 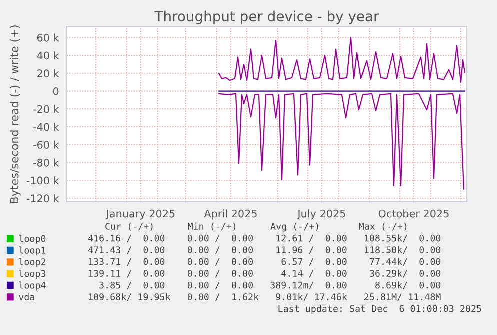 I want to click on y-tick-label: 40 k, so click(x=48, y=56).